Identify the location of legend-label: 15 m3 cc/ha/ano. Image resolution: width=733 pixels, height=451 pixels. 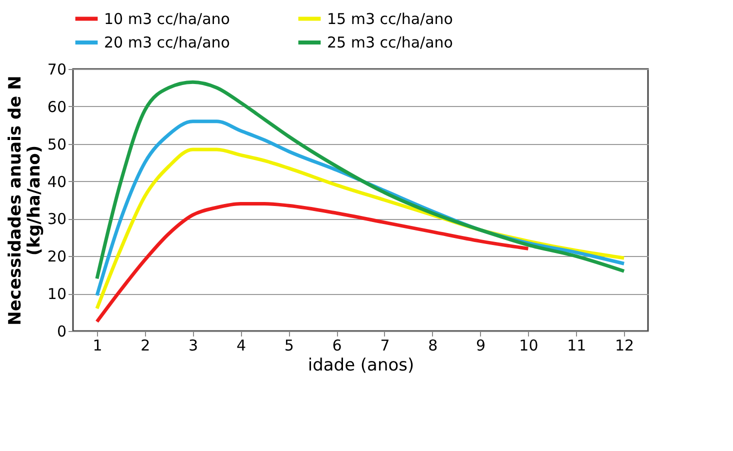
(390, 19).